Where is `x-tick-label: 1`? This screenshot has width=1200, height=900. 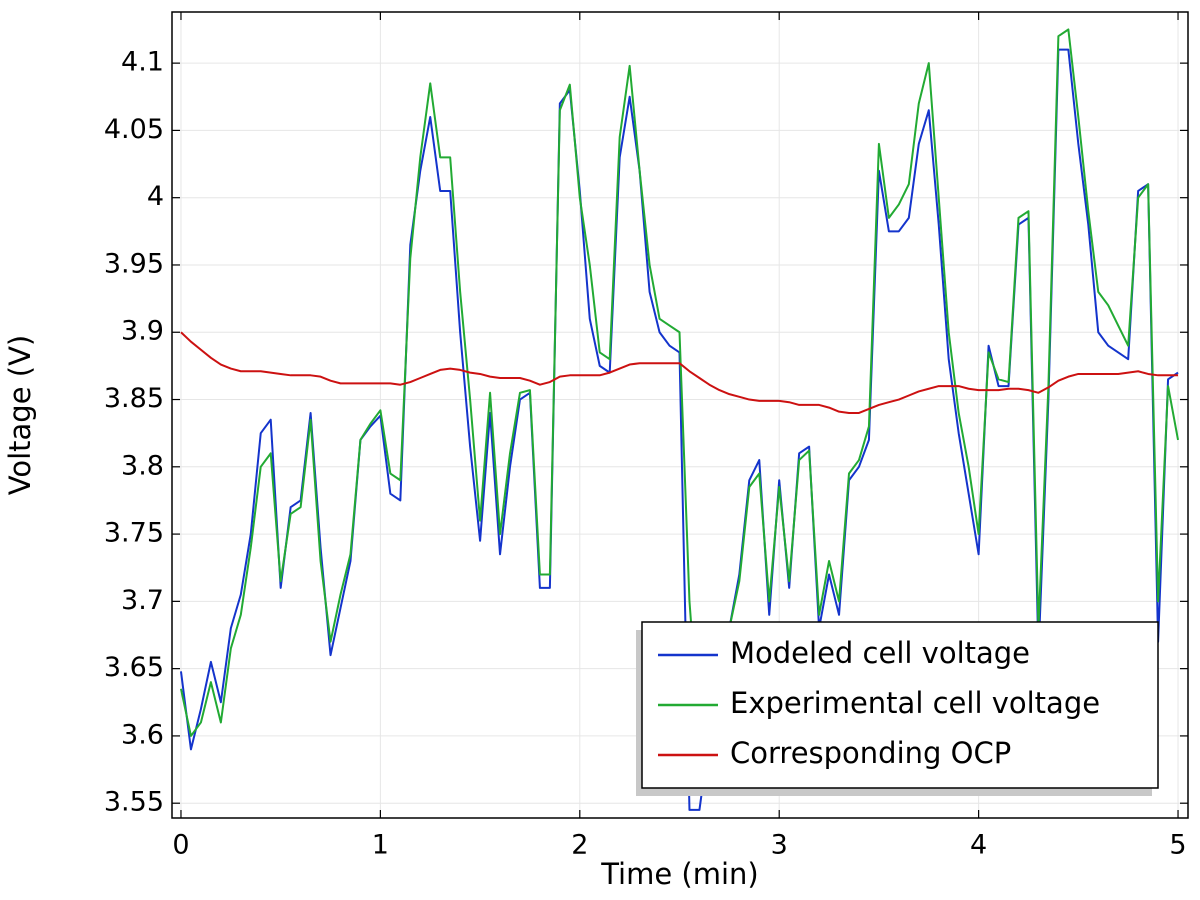 x-tick-label: 1 is located at coordinates (380, 845).